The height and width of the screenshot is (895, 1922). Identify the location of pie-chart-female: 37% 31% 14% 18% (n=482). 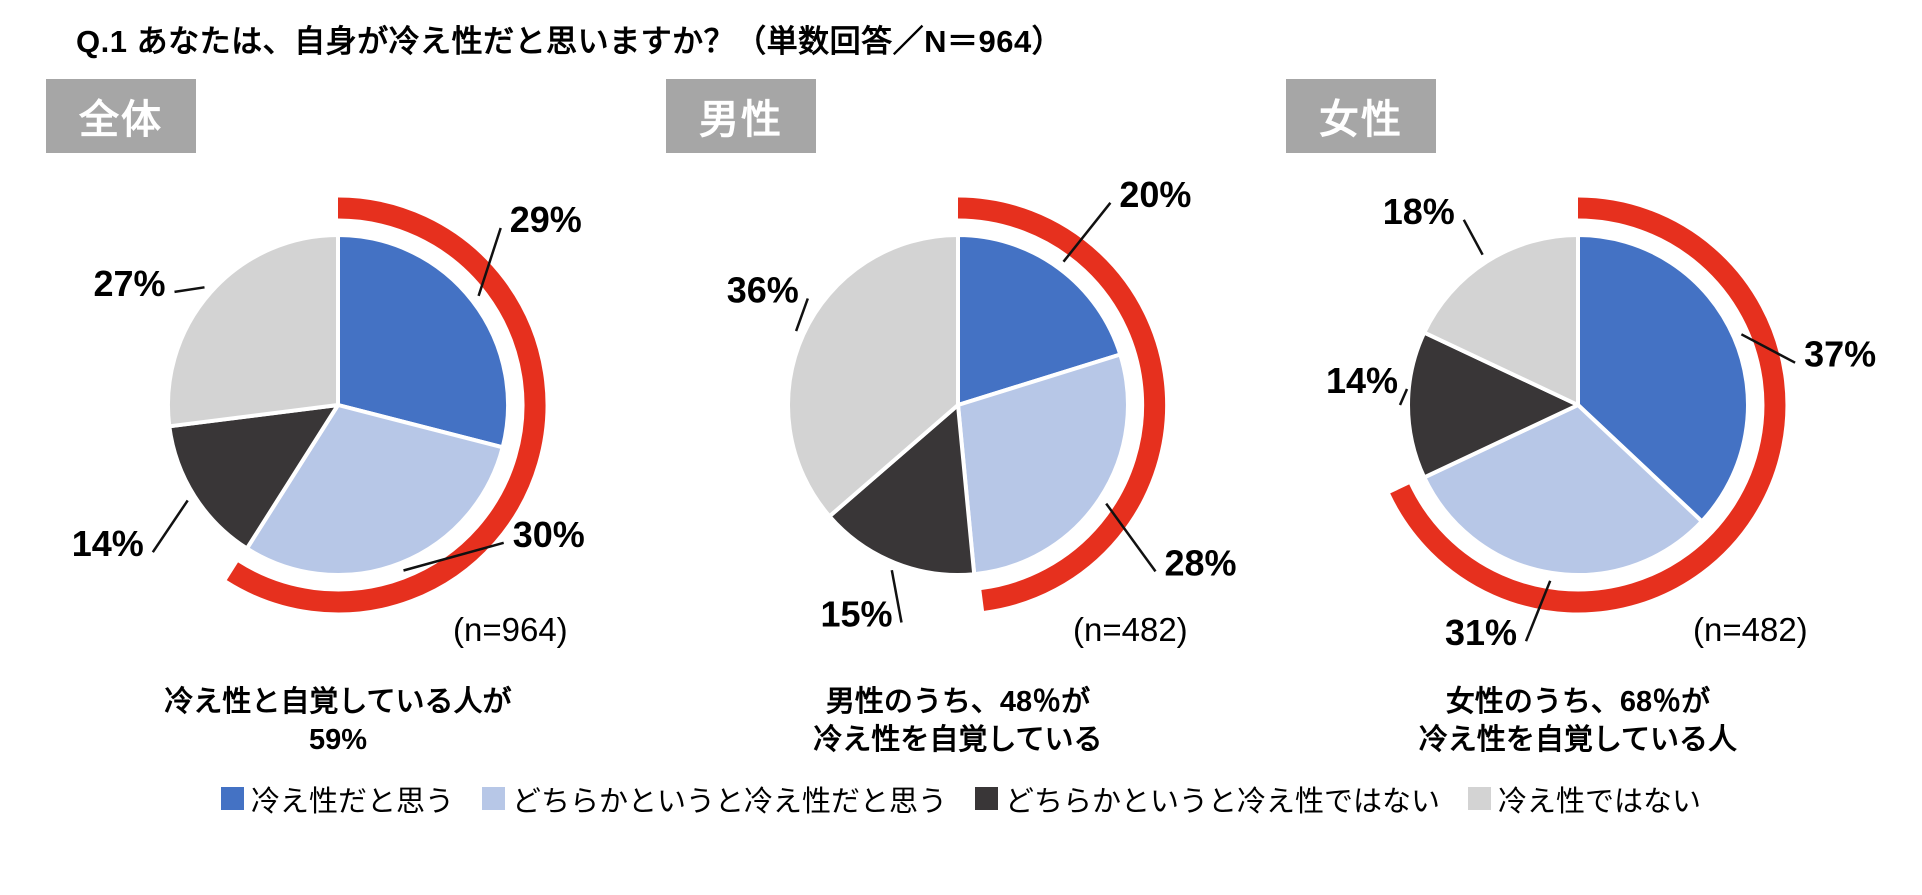
(1601, 422).